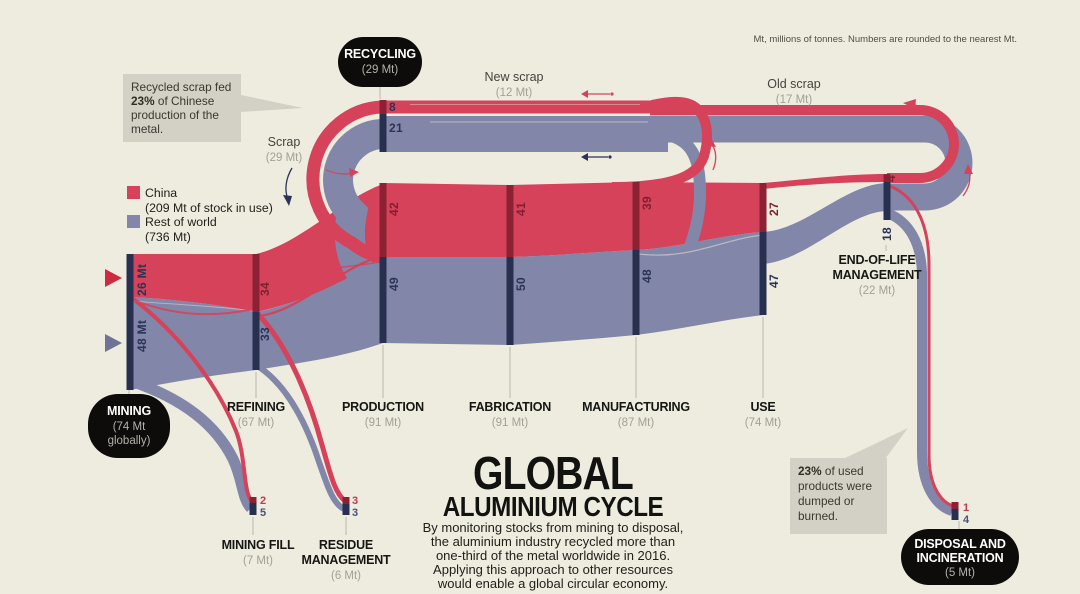 The height and width of the screenshot is (594, 1080). What do you see at coordinates (301, 412) in the screenshot?
I see `flow-refining-to-residue` at bounding box center [301, 412].